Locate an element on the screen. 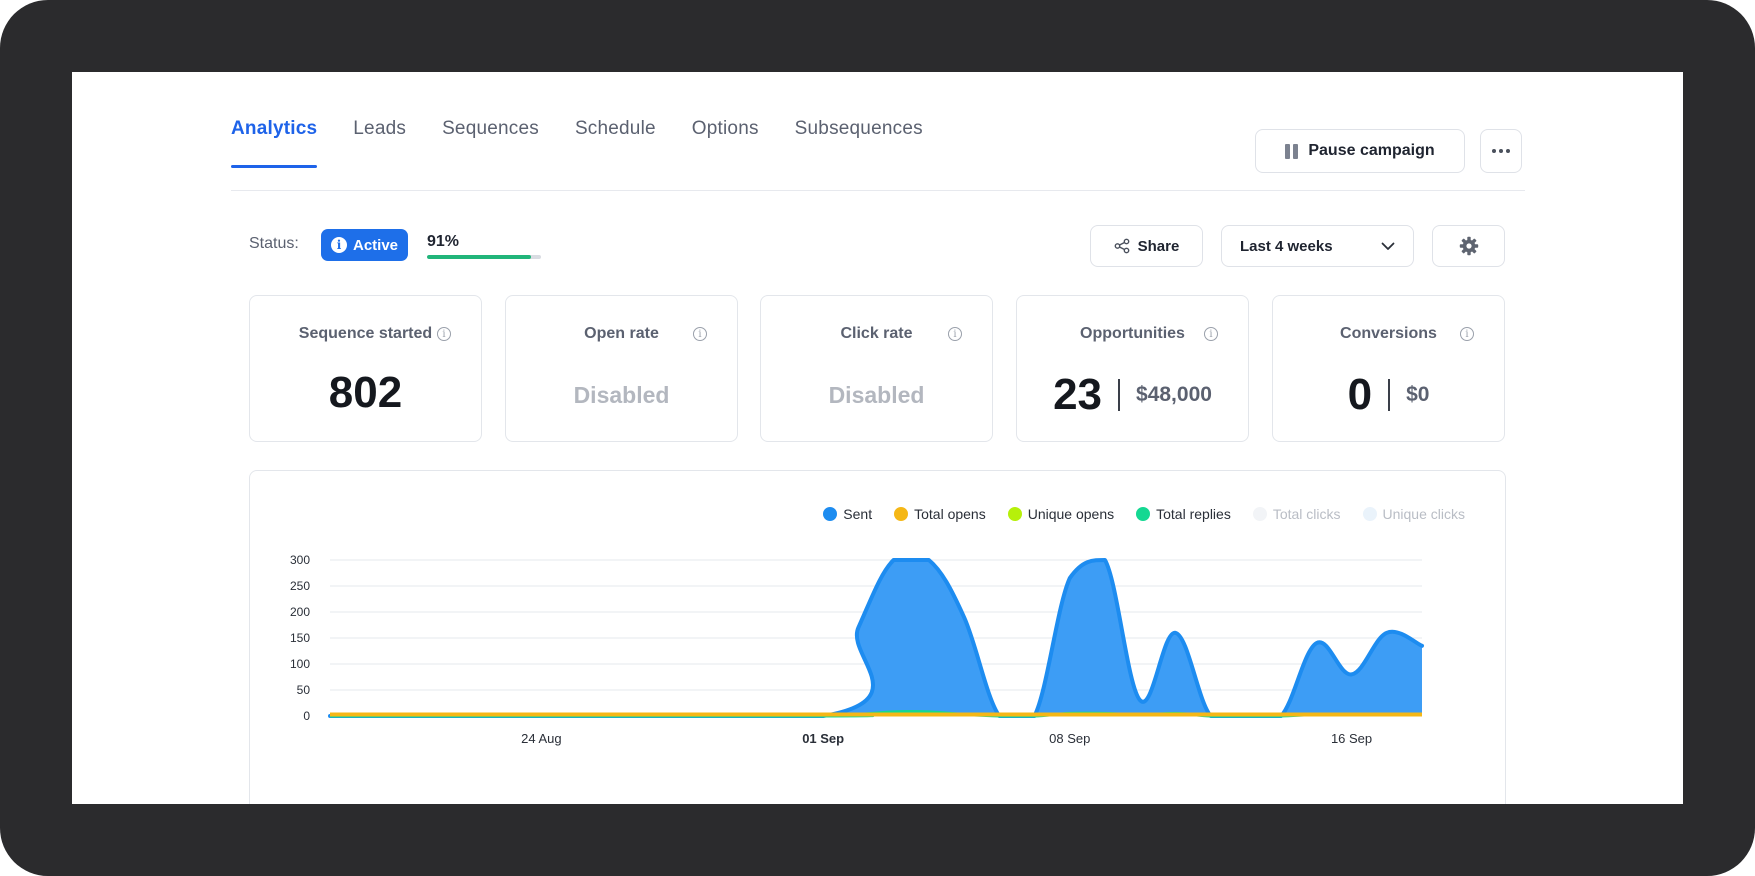 This screenshot has height=876, width=1755. metric-amount: $48,000 is located at coordinates (1174, 394).